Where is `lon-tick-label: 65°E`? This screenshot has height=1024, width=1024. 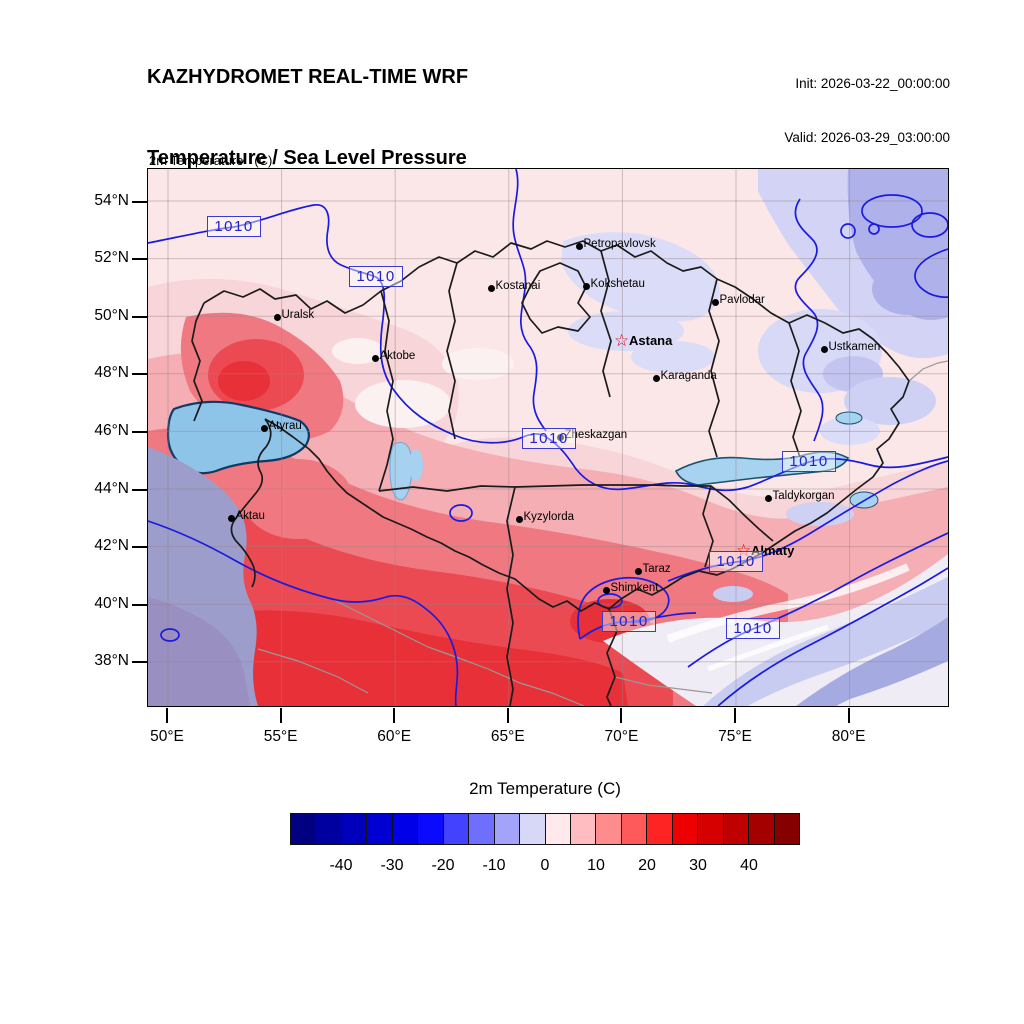
lon-tick-label: 65°E is located at coordinates (507, 736).